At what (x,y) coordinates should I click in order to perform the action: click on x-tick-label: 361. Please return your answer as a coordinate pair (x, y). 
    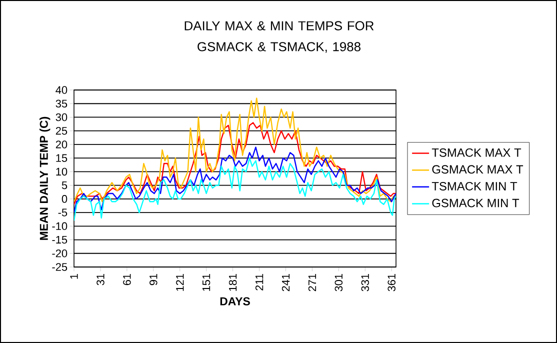
    Looking at the image, I should click on (392, 283).